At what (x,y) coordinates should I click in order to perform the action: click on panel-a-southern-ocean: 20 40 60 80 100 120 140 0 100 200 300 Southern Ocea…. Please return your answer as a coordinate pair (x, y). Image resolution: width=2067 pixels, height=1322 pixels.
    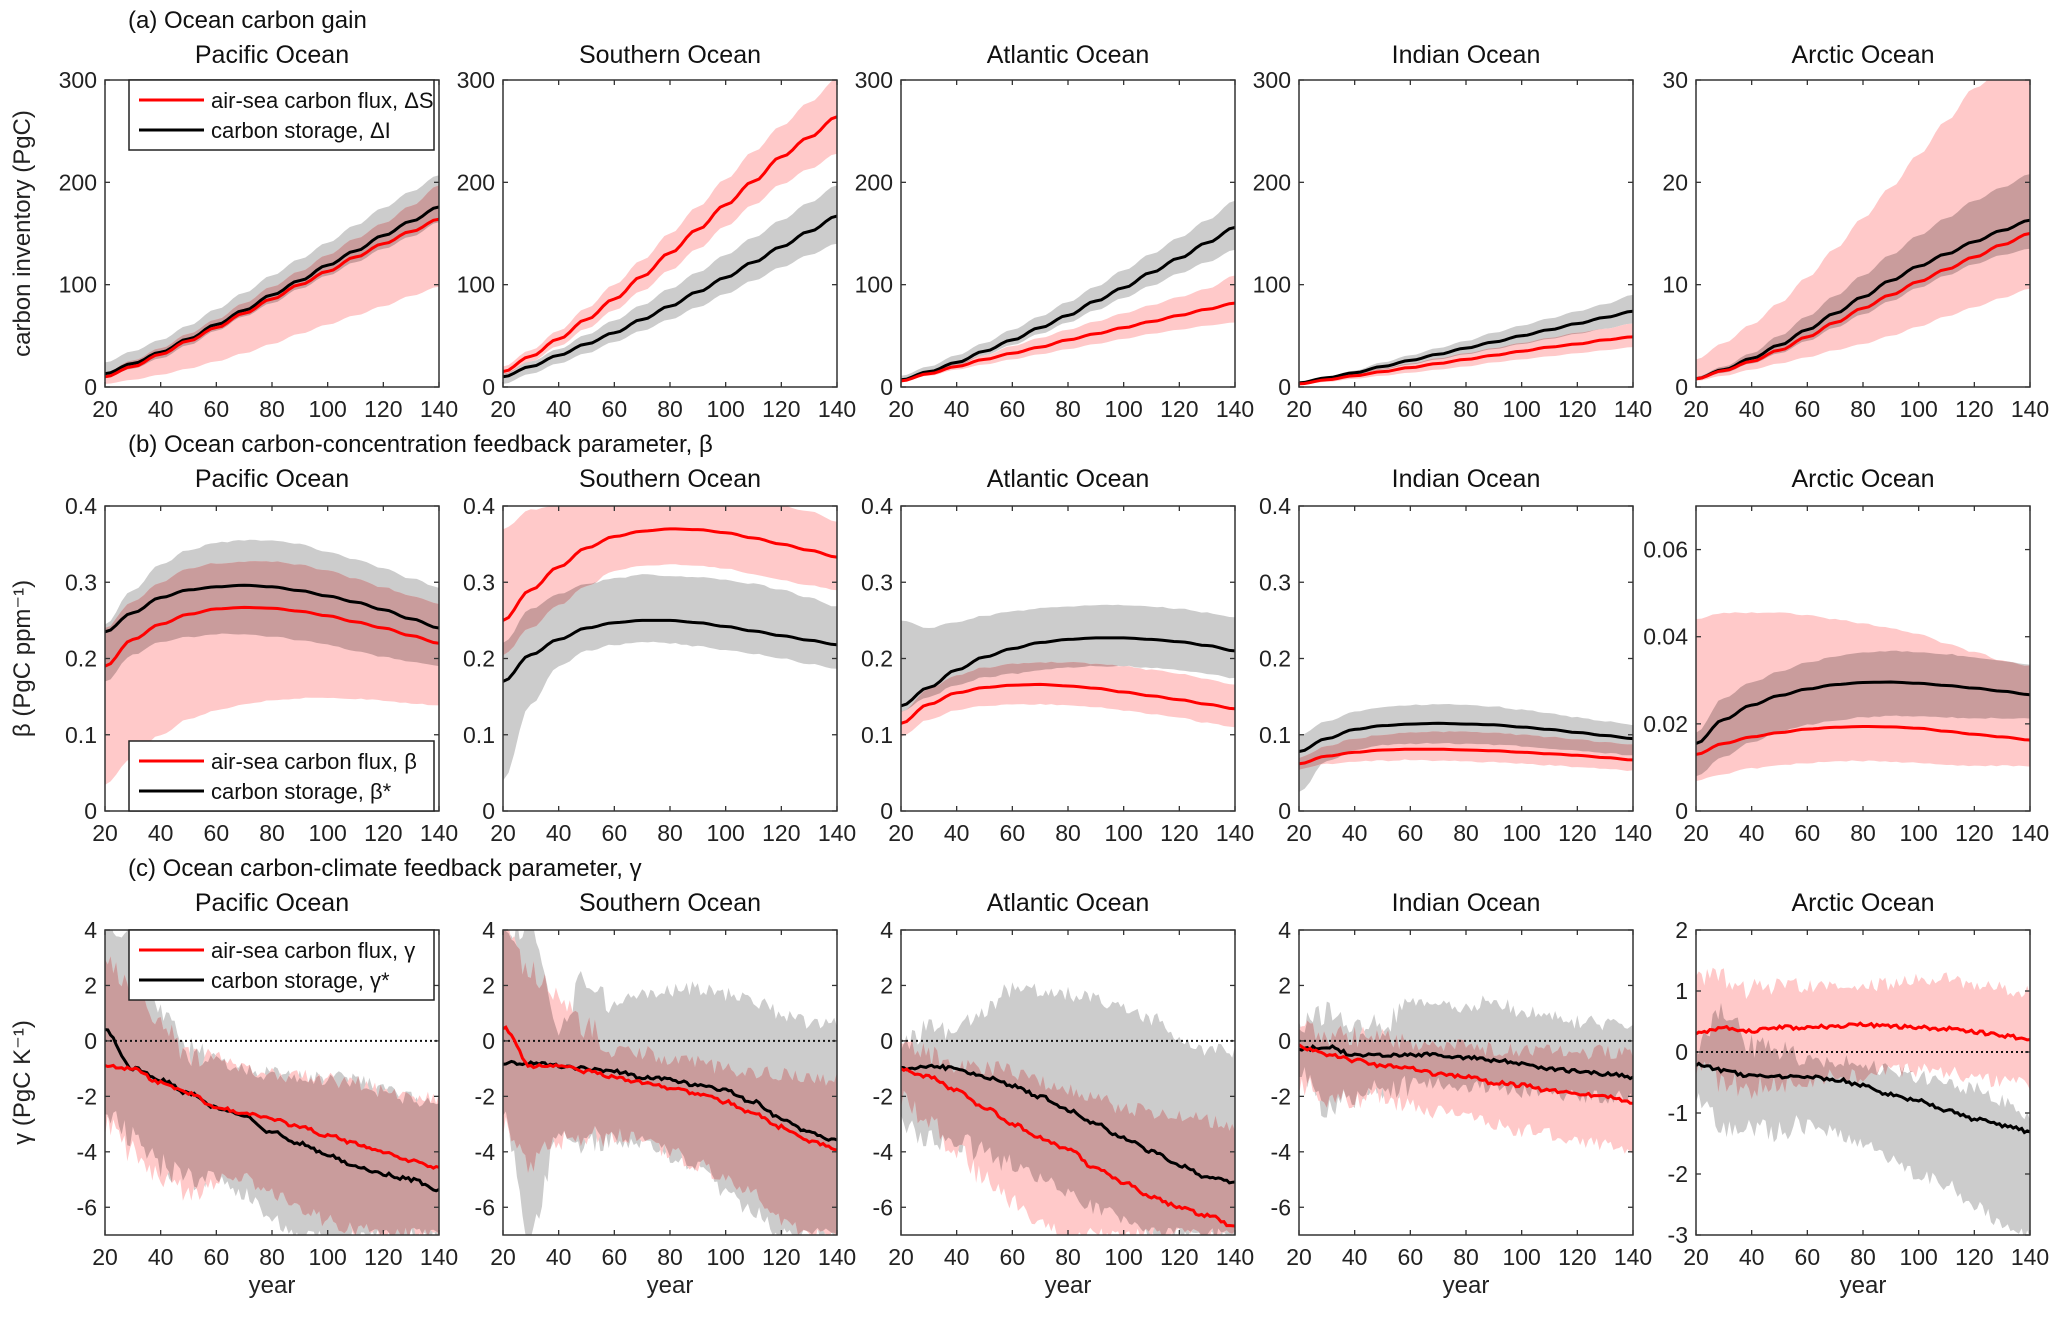
    Looking at the image, I should click on (657, 231).